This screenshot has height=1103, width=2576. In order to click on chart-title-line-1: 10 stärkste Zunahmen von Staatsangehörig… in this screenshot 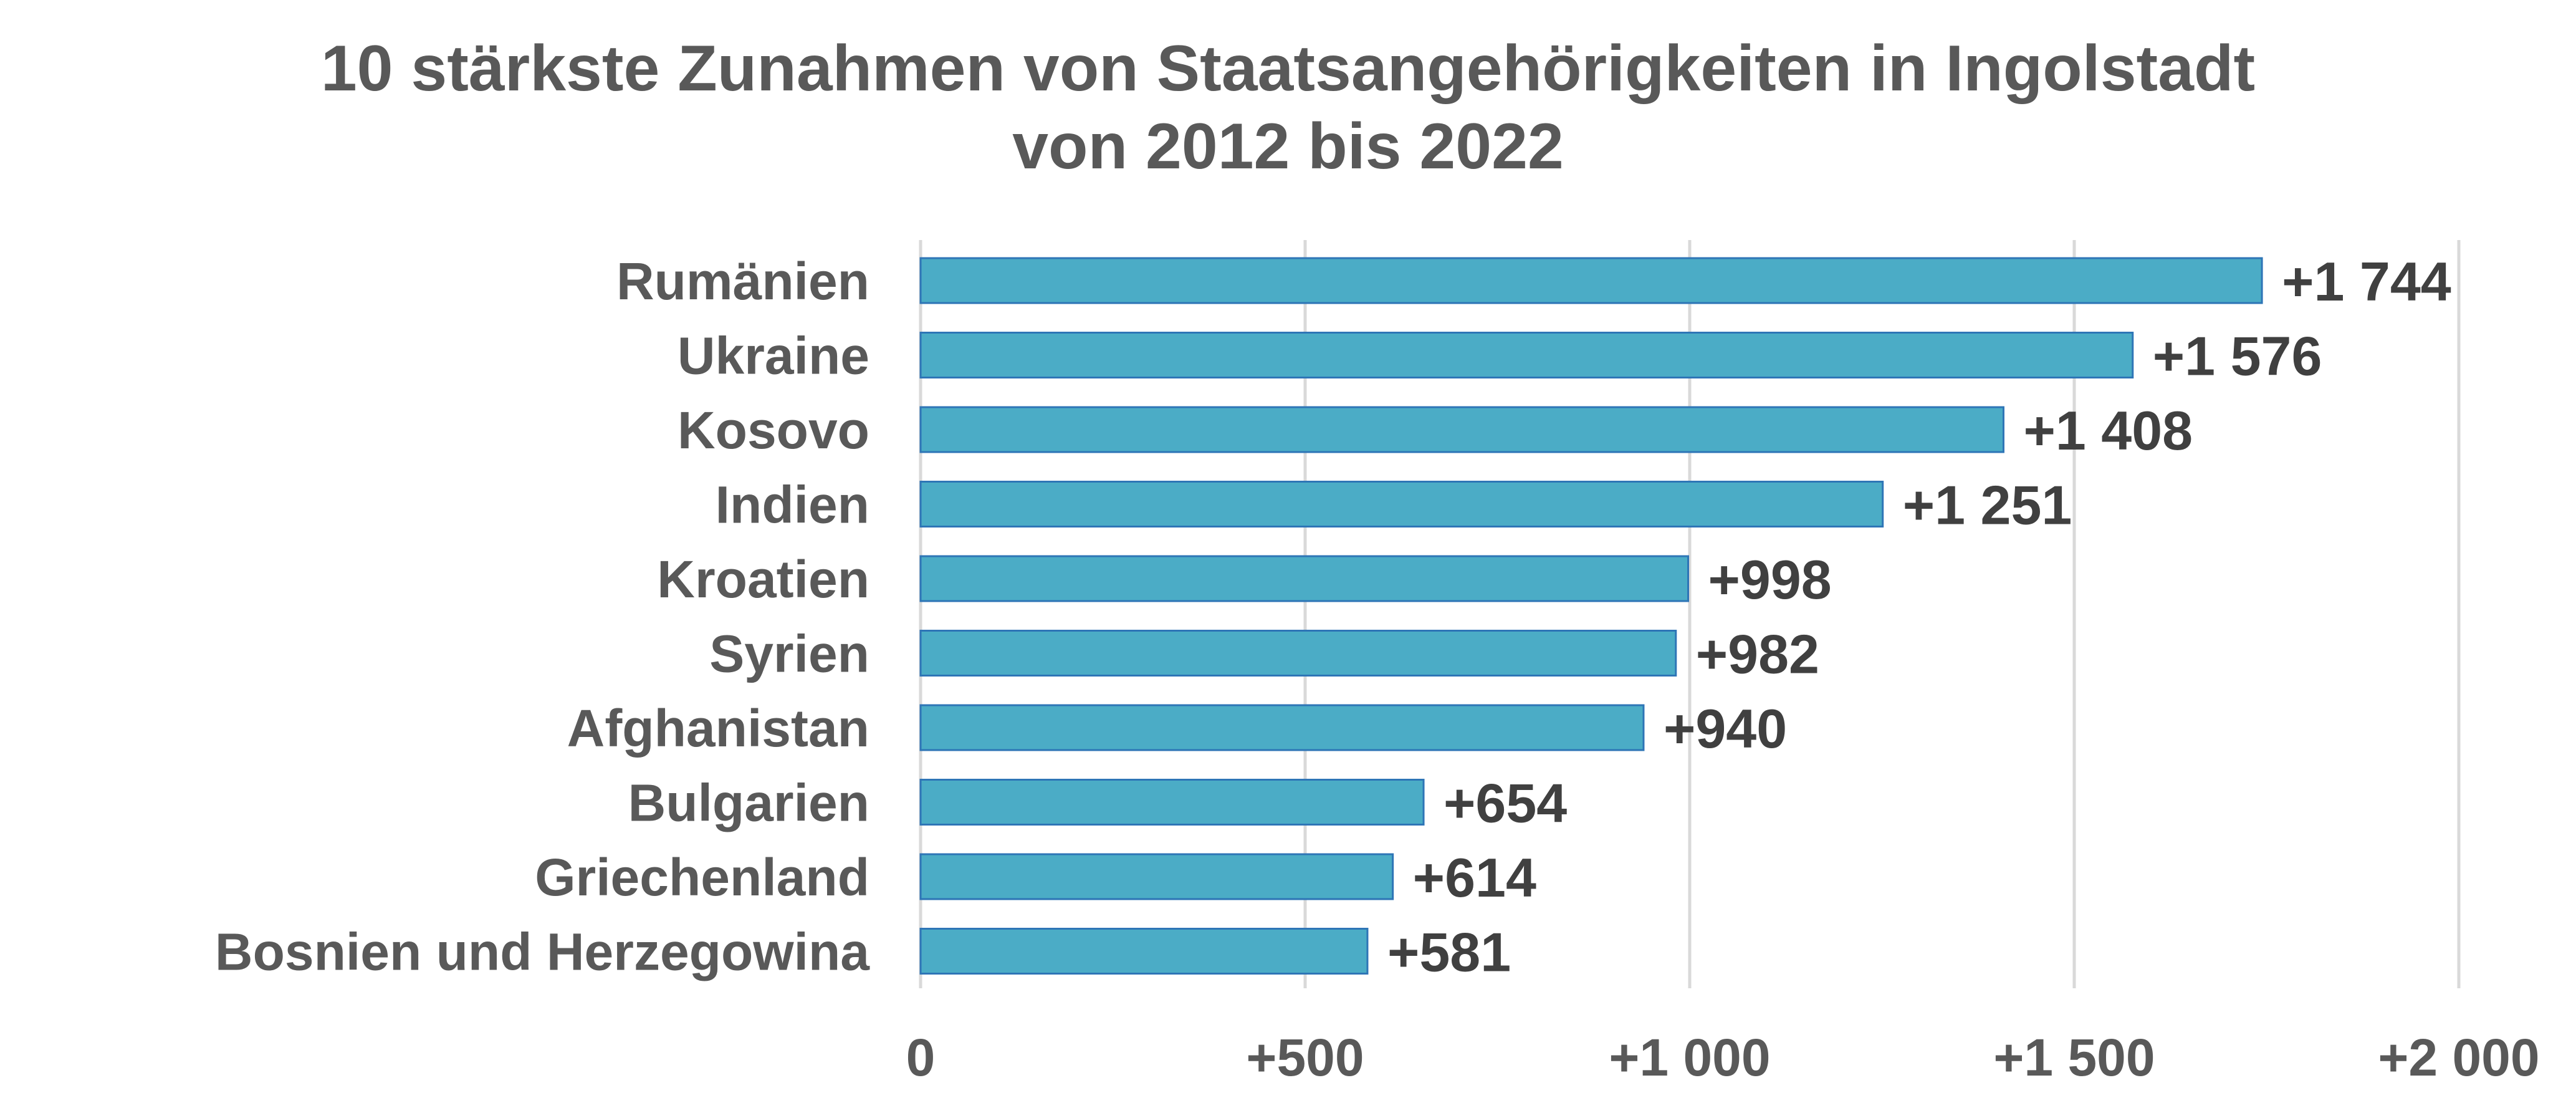, I will do `click(1288, 68)`.